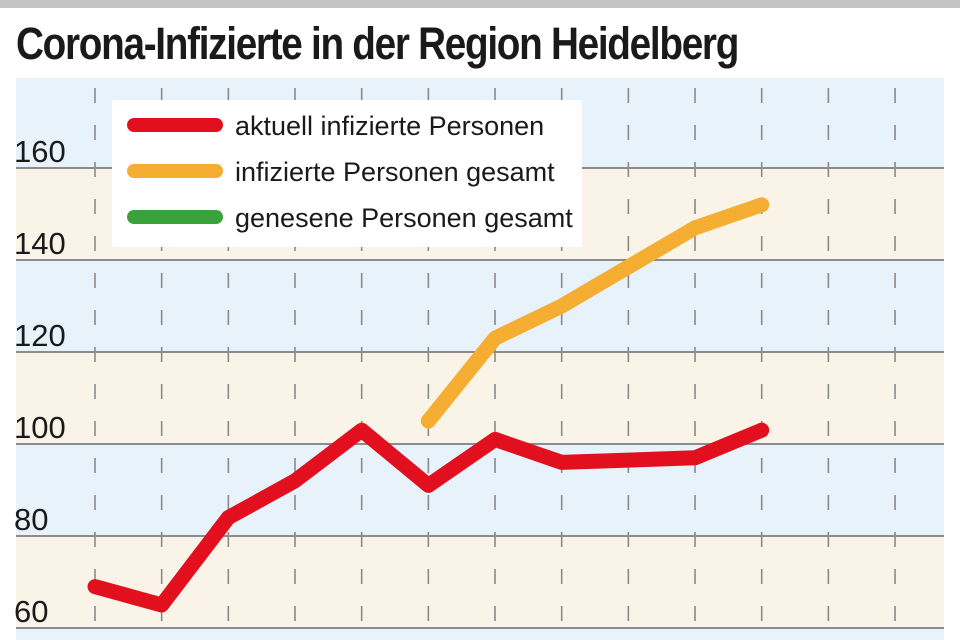  I want to click on y-tick-label: 120, so click(40, 335).